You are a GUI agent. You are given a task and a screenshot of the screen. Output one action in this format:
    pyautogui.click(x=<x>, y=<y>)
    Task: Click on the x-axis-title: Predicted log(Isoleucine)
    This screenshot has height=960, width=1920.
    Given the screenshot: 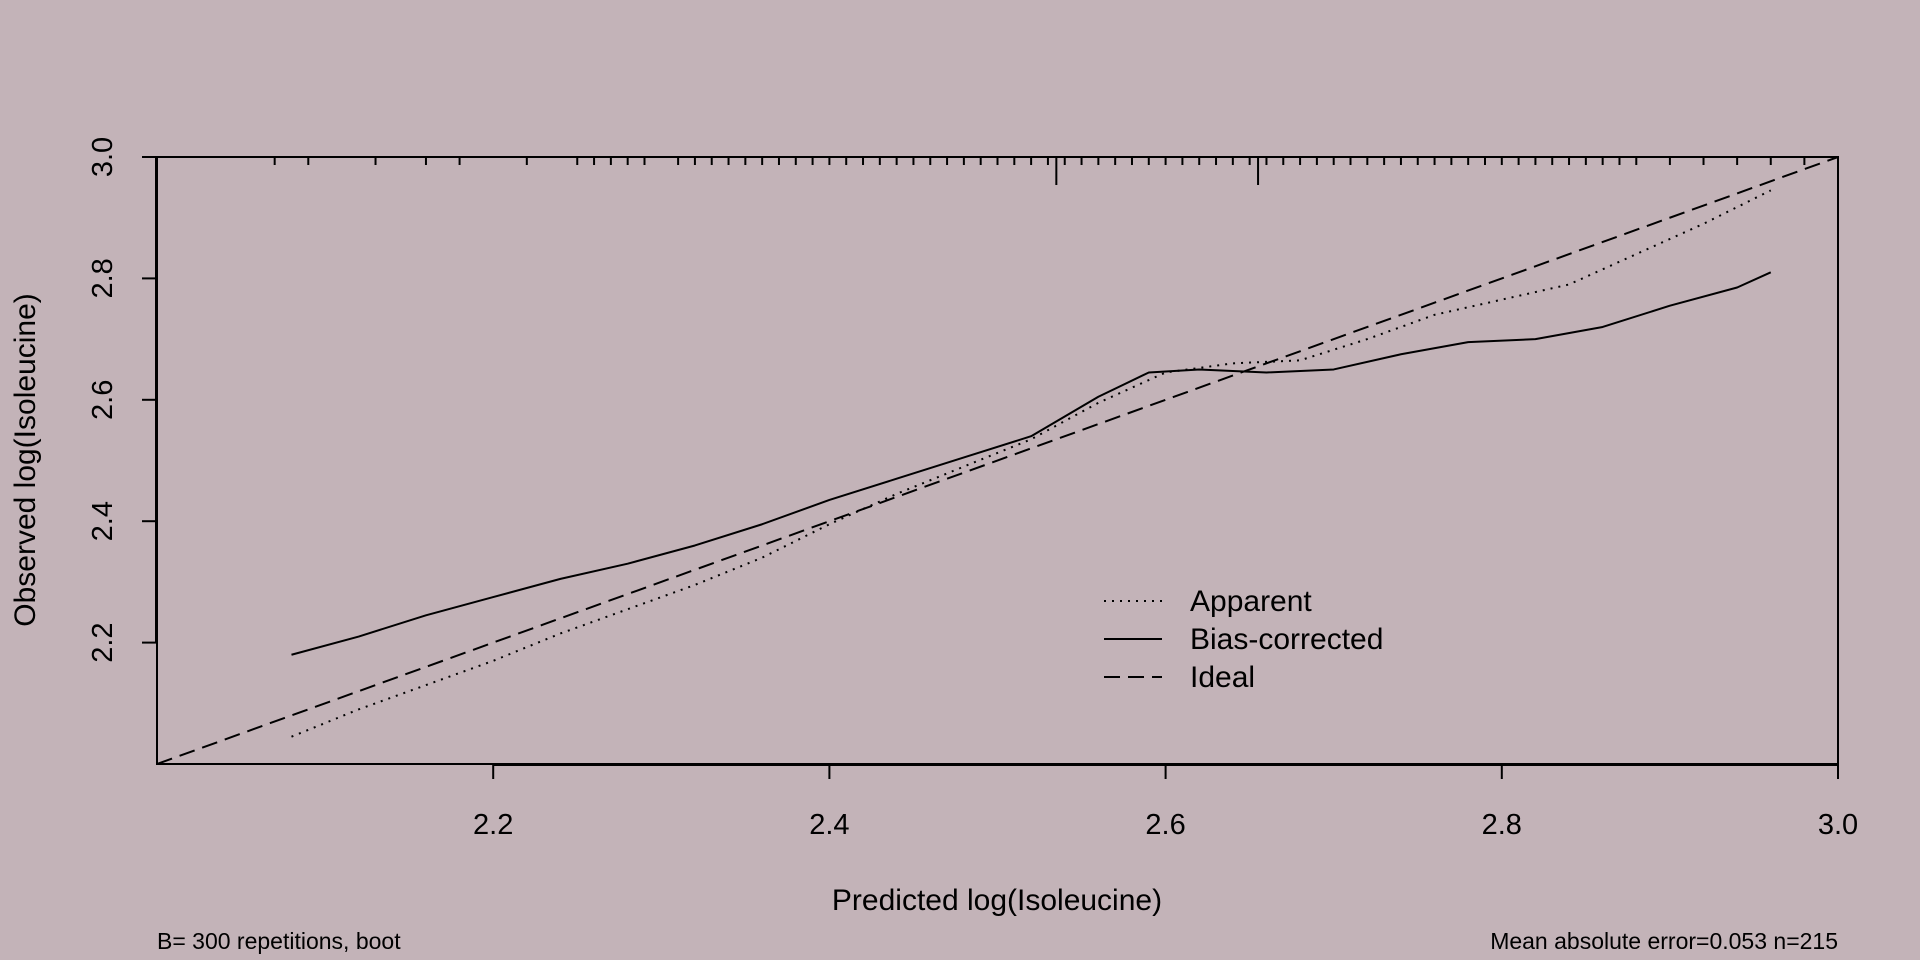 What is the action you would take?
    pyautogui.click(x=997, y=900)
    